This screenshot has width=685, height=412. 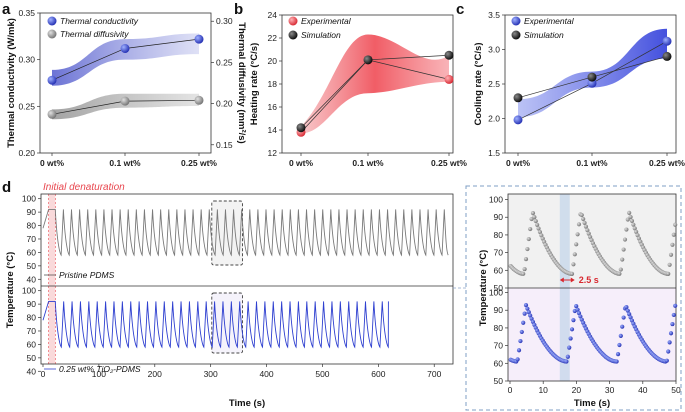 What do you see at coordinates (32, 318) in the screenshot?
I see `d-ybot-tick-4: 80` at bounding box center [32, 318].